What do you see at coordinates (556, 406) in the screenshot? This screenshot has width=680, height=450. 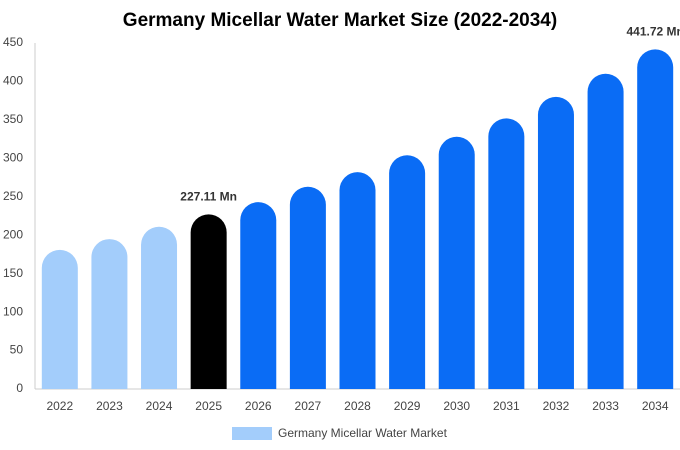 I see `x-tick-label: 2032` at bounding box center [556, 406].